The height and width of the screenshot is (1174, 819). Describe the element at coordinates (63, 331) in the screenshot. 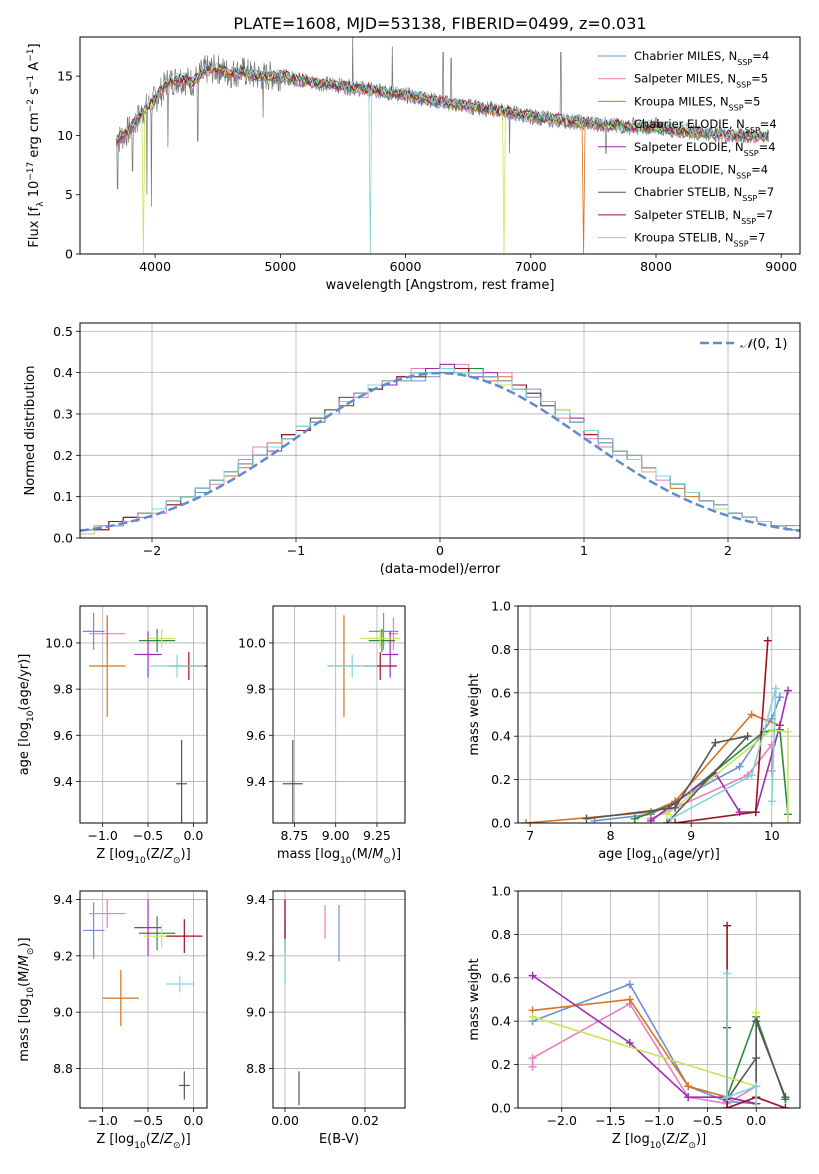

I see `y-tick-label: 0.5` at that location.